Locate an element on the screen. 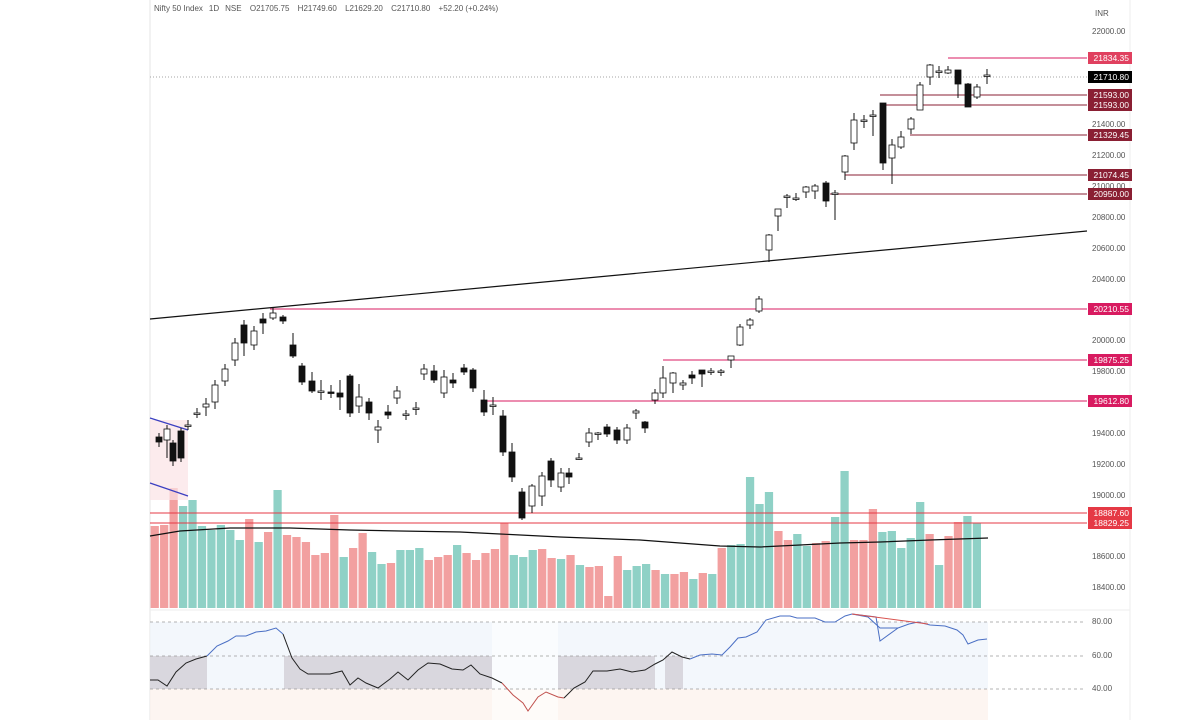 This screenshot has width=1200, height=720. price-level-tag: 21834.35 is located at coordinates (1110, 58).